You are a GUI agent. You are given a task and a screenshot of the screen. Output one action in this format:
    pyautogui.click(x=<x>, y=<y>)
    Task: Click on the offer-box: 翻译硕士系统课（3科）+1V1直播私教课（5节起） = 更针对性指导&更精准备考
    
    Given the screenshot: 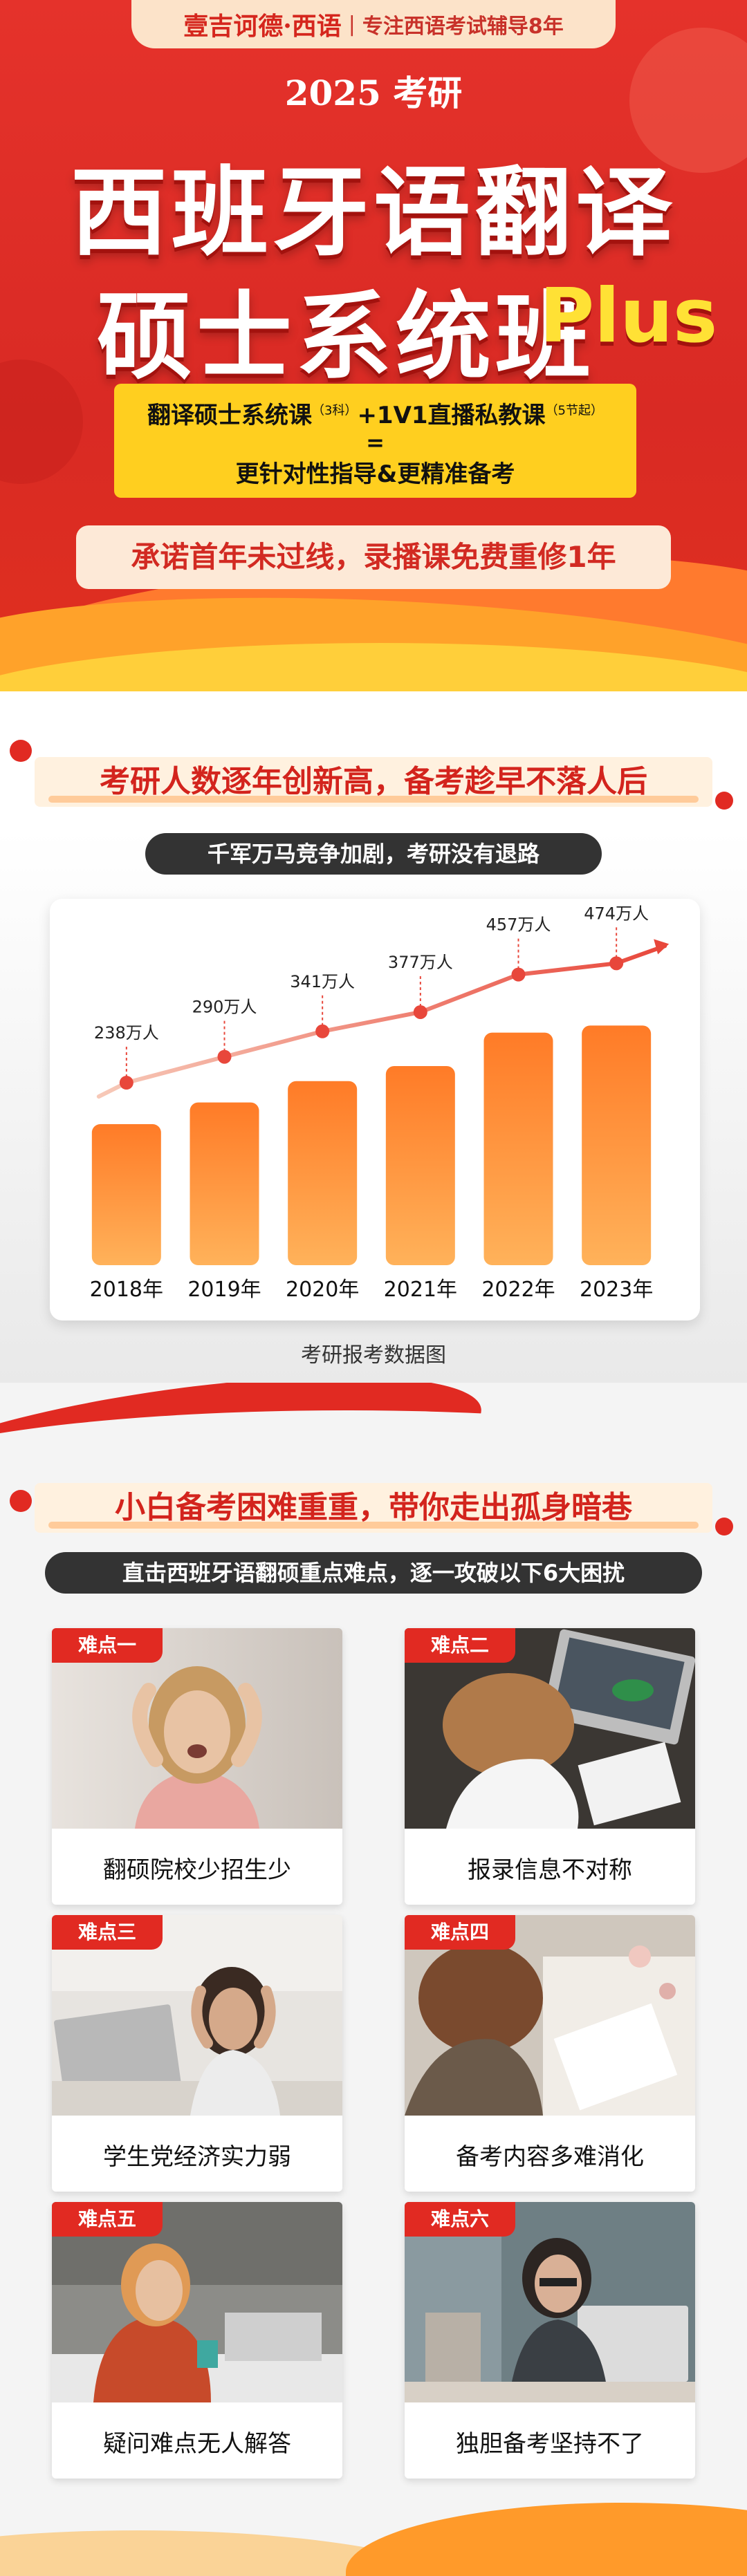 What is the action you would take?
    pyautogui.click(x=375, y=441)
    